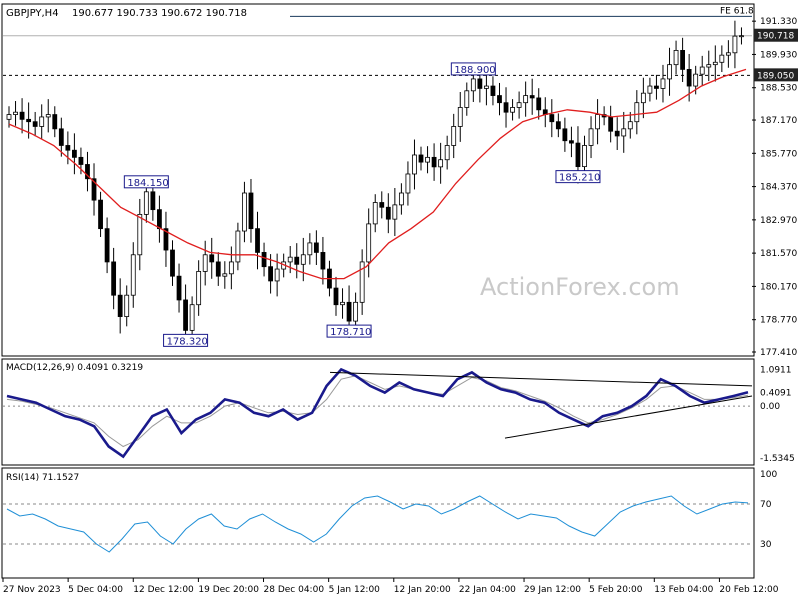  Describe the element at coordinates (628, 417) in the screenshot. I see `macd-lower-trendline` at that location.